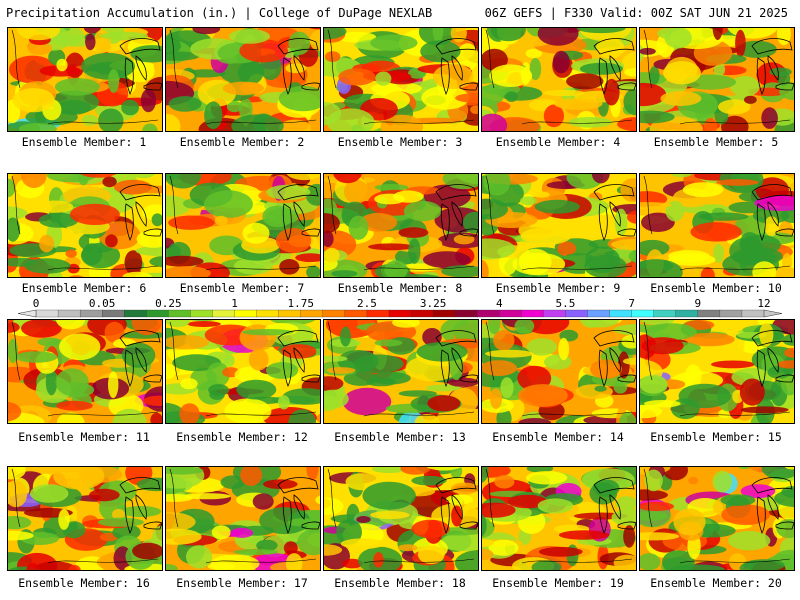  What do you see at coordinates (565, 303) in the screenshot?
I see `colorbar-tick-label: 5.5` at bounding box center [565, 303].